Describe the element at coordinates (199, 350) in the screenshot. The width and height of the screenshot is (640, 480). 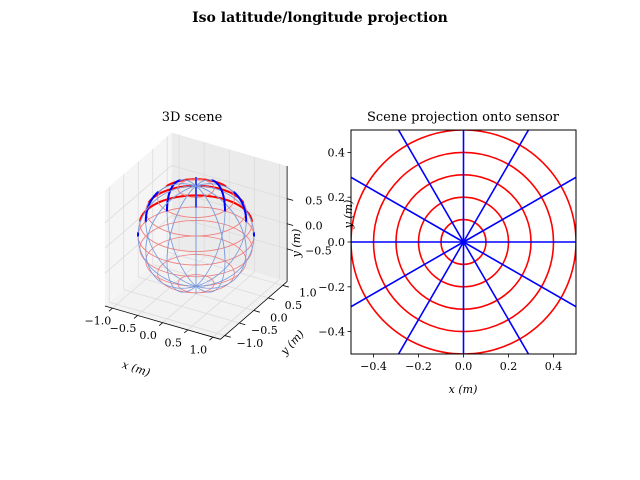
I see `x-tick-label: 1.0` at that location.